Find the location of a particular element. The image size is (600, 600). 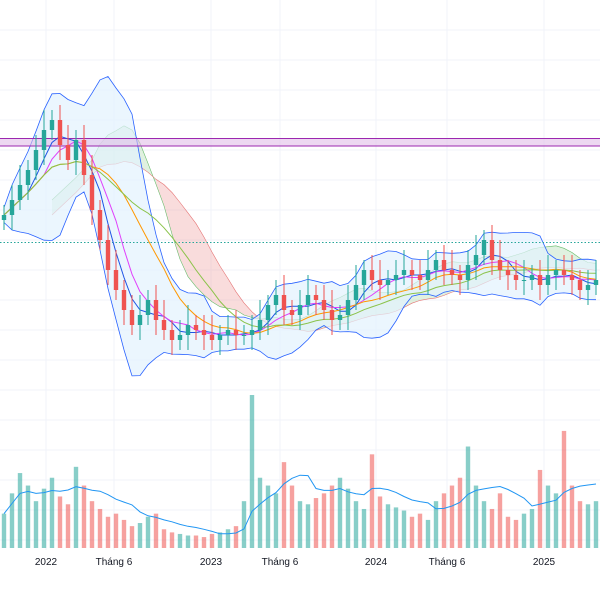

volume-ma is located at coordinates (300, 504).